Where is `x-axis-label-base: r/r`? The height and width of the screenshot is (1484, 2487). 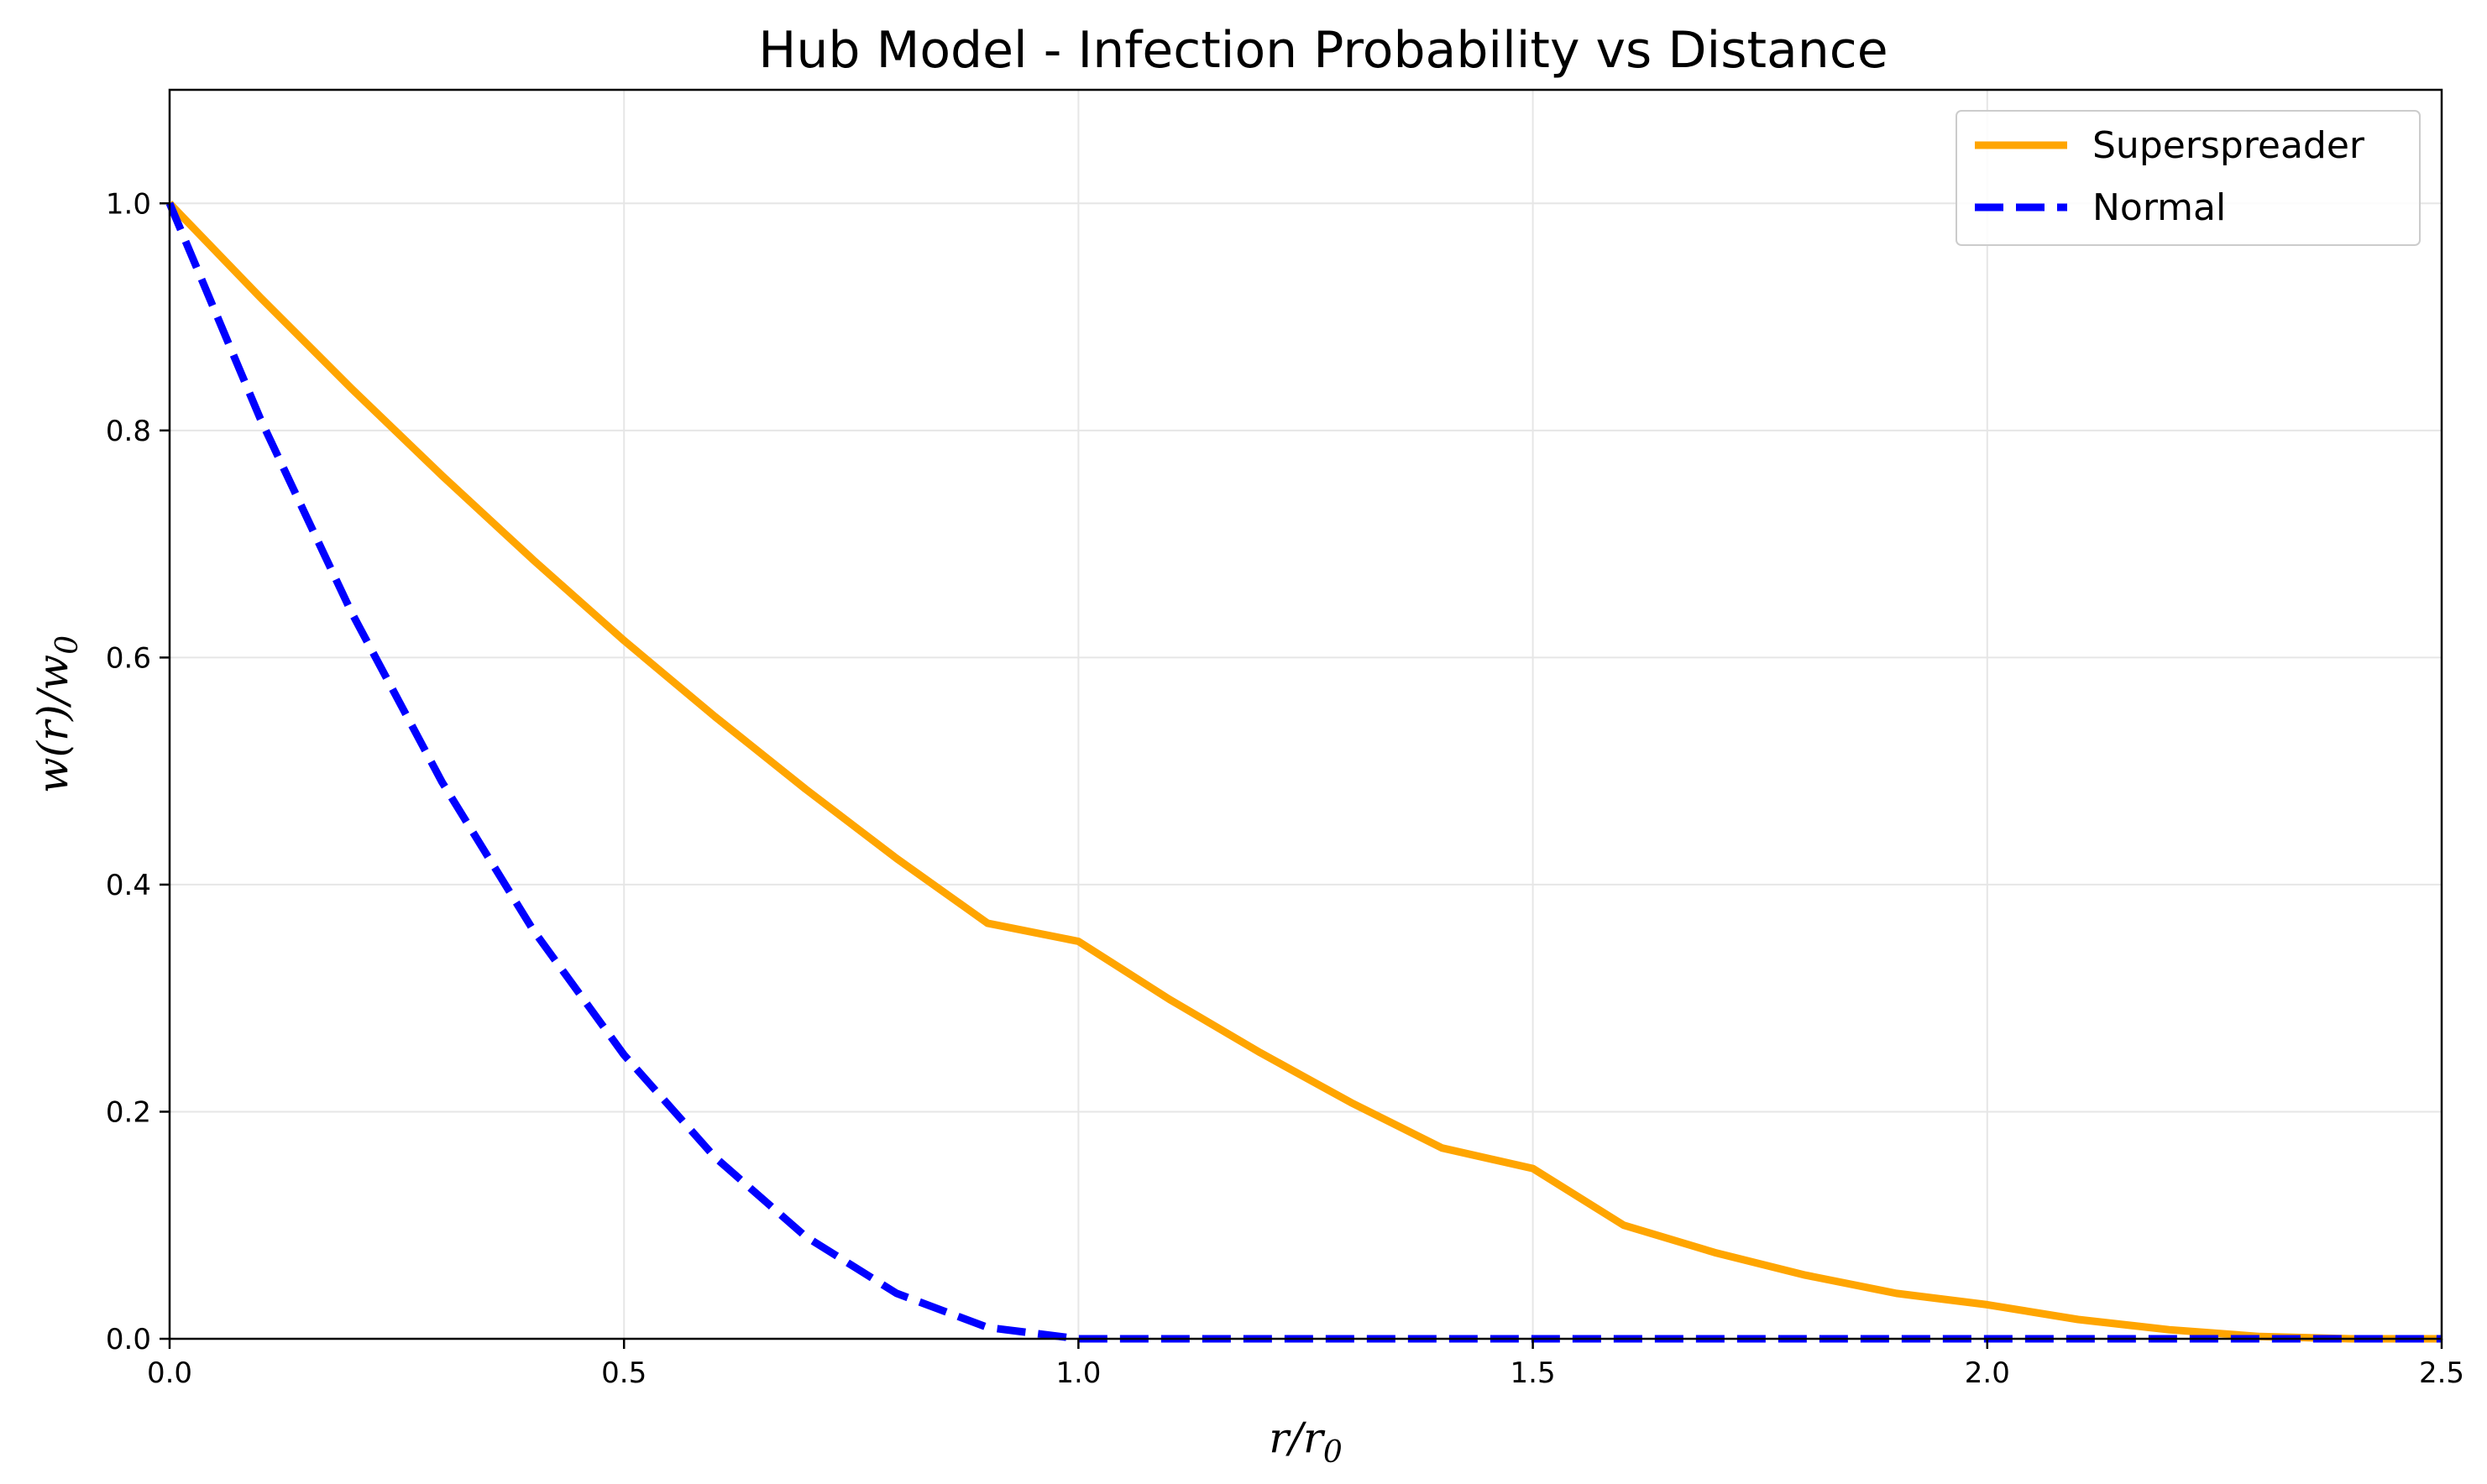 x-axis-label-base: r/r is located at coordinates (1297, 1437).